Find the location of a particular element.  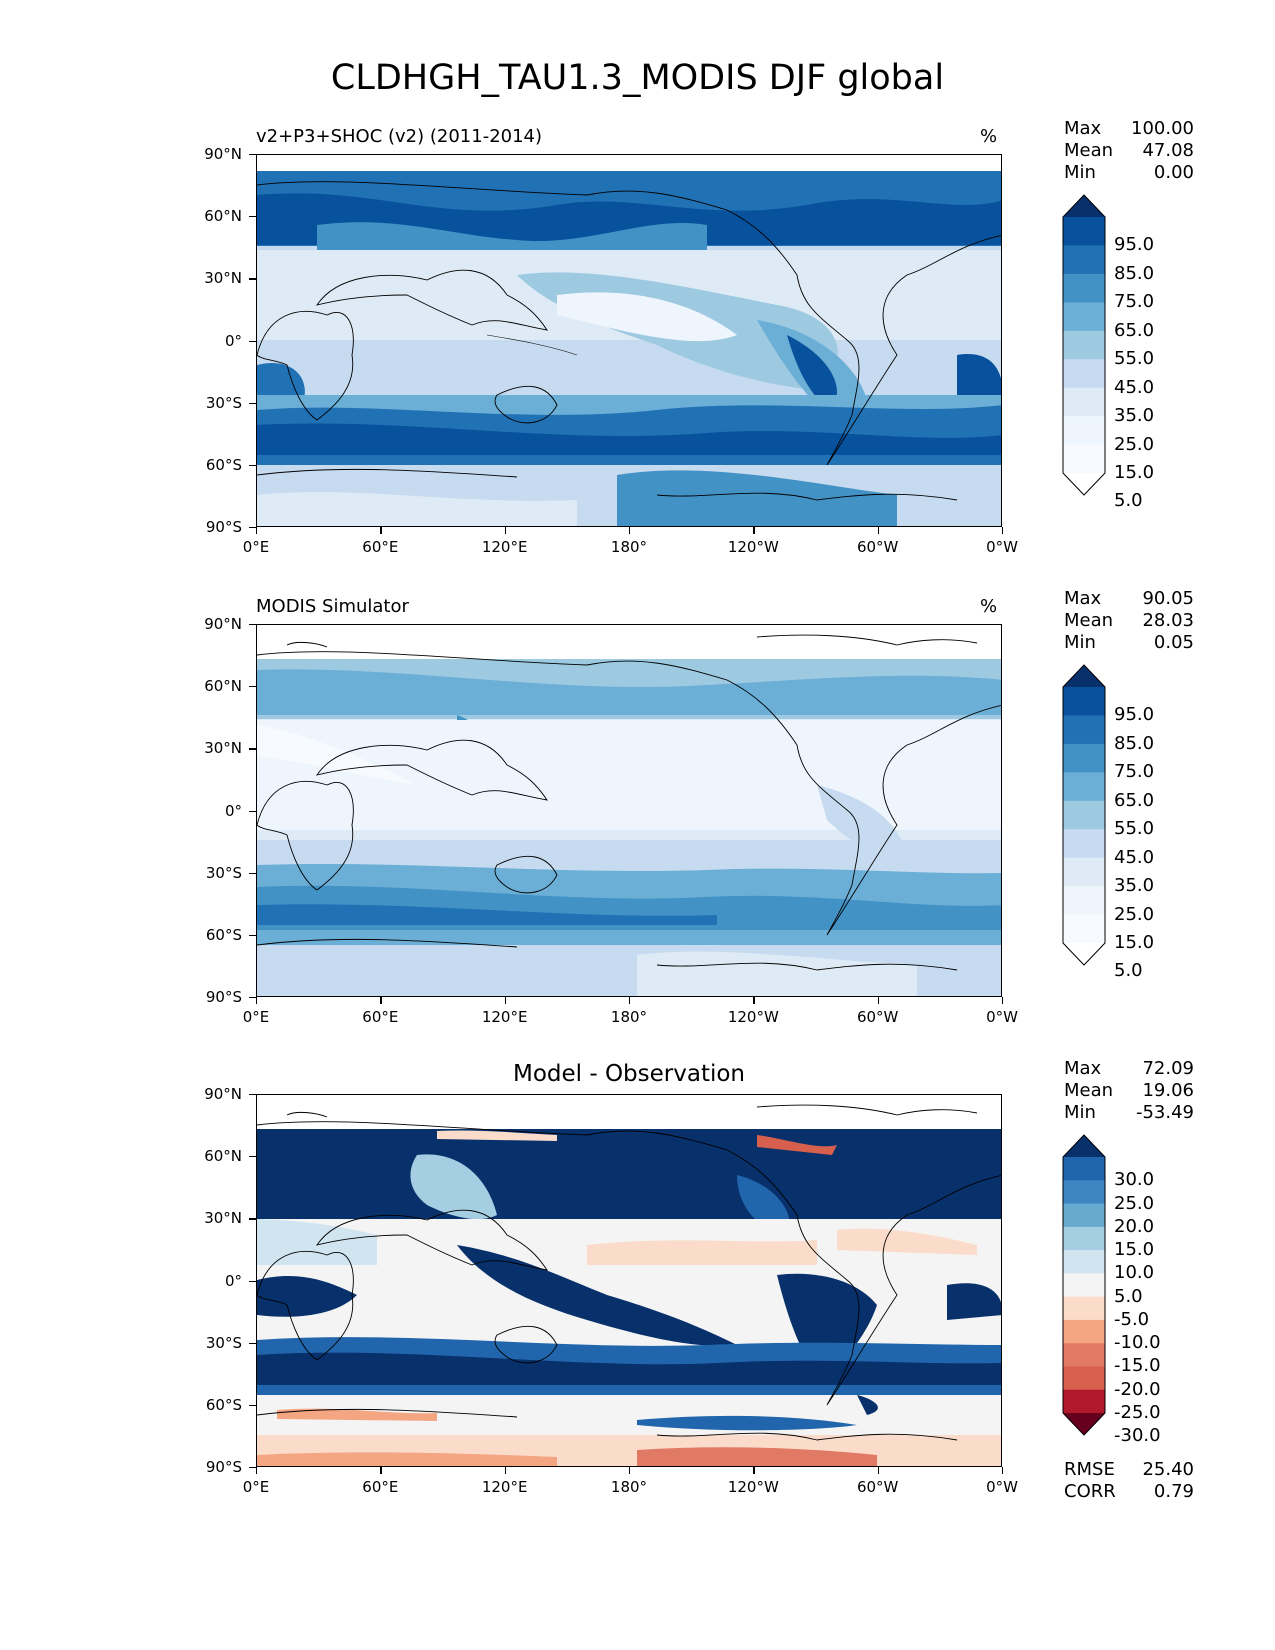

colorbar-tick-label: 85.0 is located at coordinates (1134, 743).